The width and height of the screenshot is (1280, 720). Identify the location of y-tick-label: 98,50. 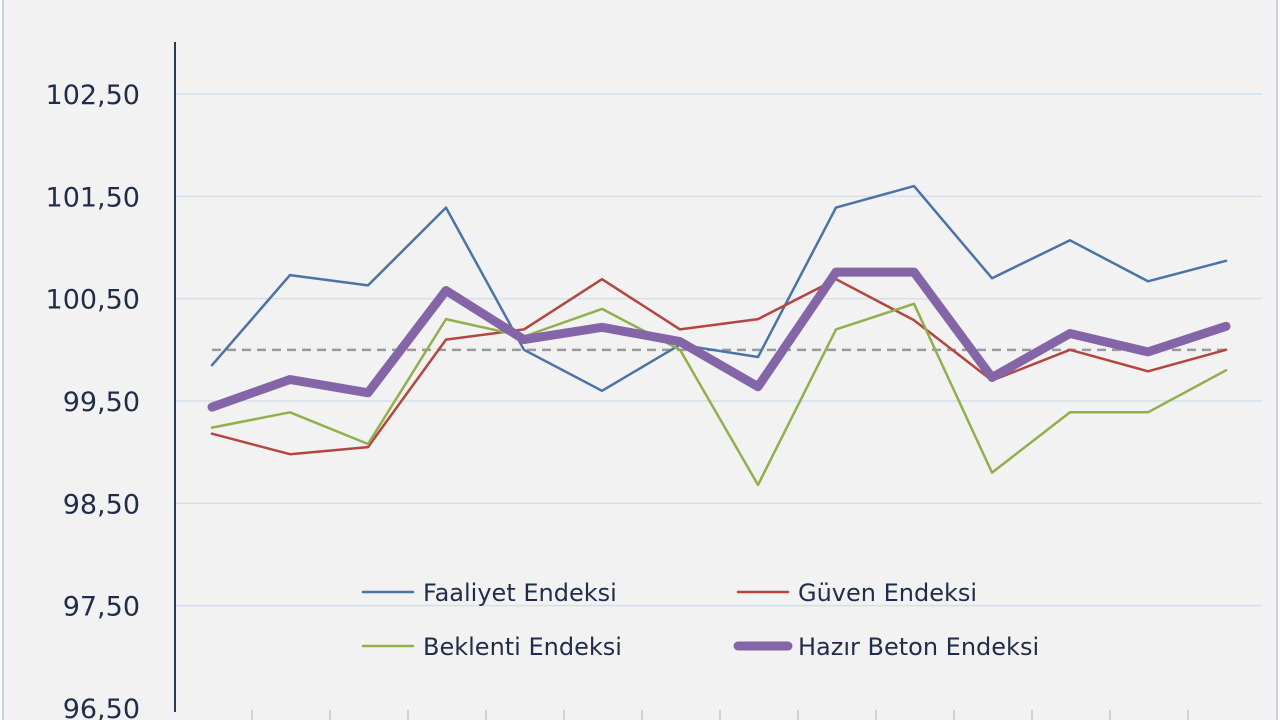
(101, 504).